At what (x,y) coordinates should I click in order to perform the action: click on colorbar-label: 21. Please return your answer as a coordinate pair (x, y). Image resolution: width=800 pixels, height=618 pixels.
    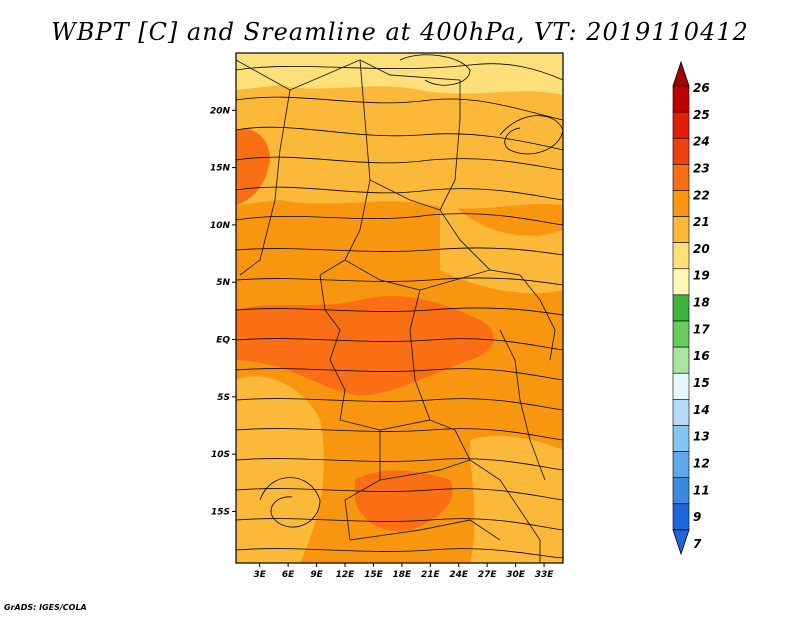
    Looking at the image, I should click on (701, 222).